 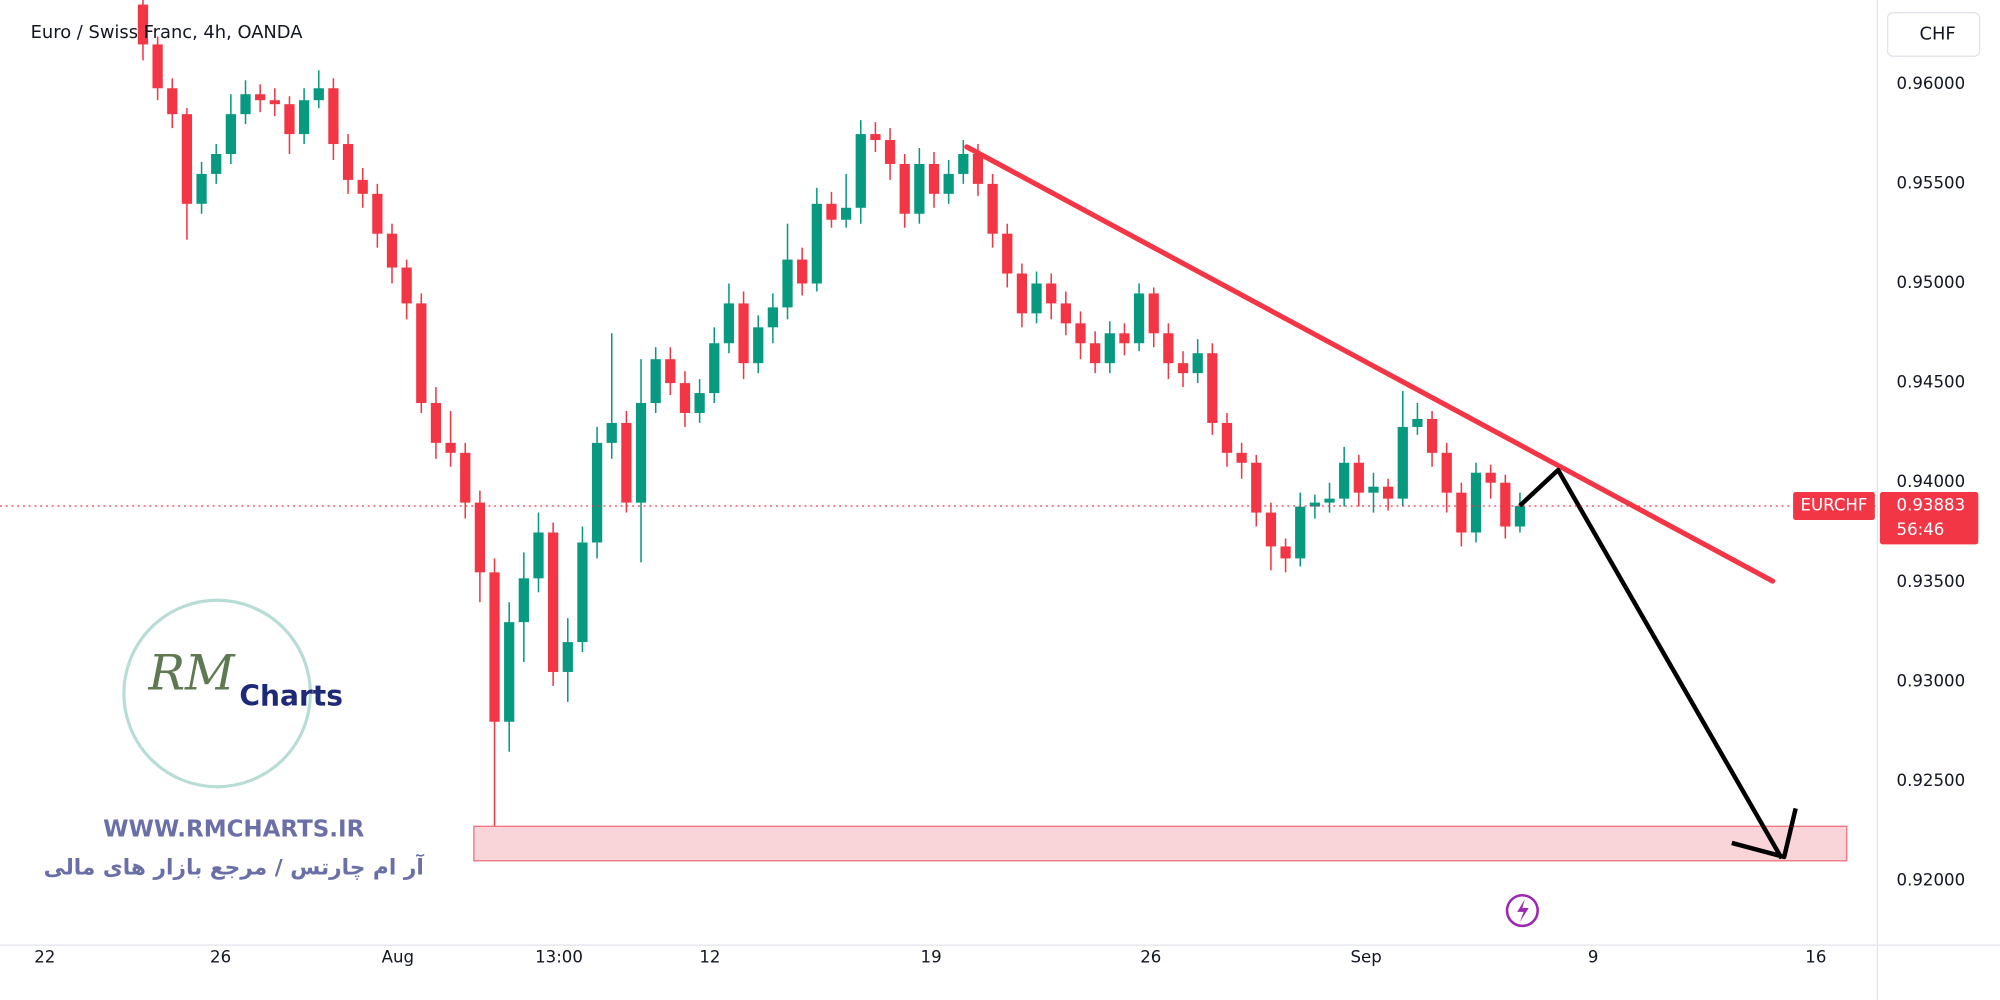 I want to click on x-tick-label: 12, so click(x=709, y=956).